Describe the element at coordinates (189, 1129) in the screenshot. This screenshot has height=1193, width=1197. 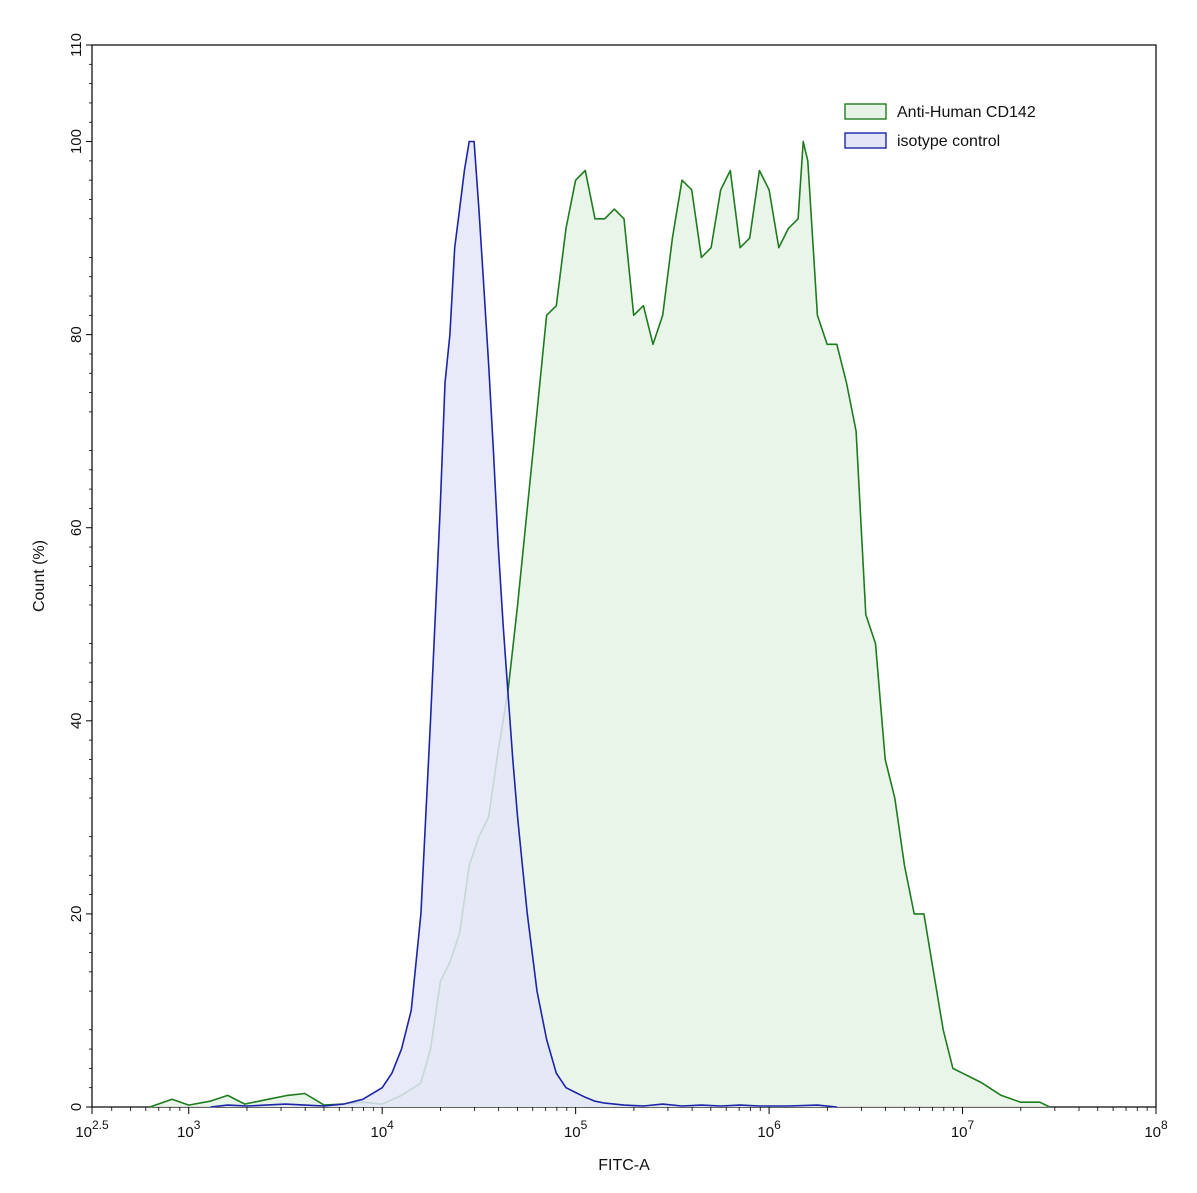
I see `x-tick-label: 10³` at that location.